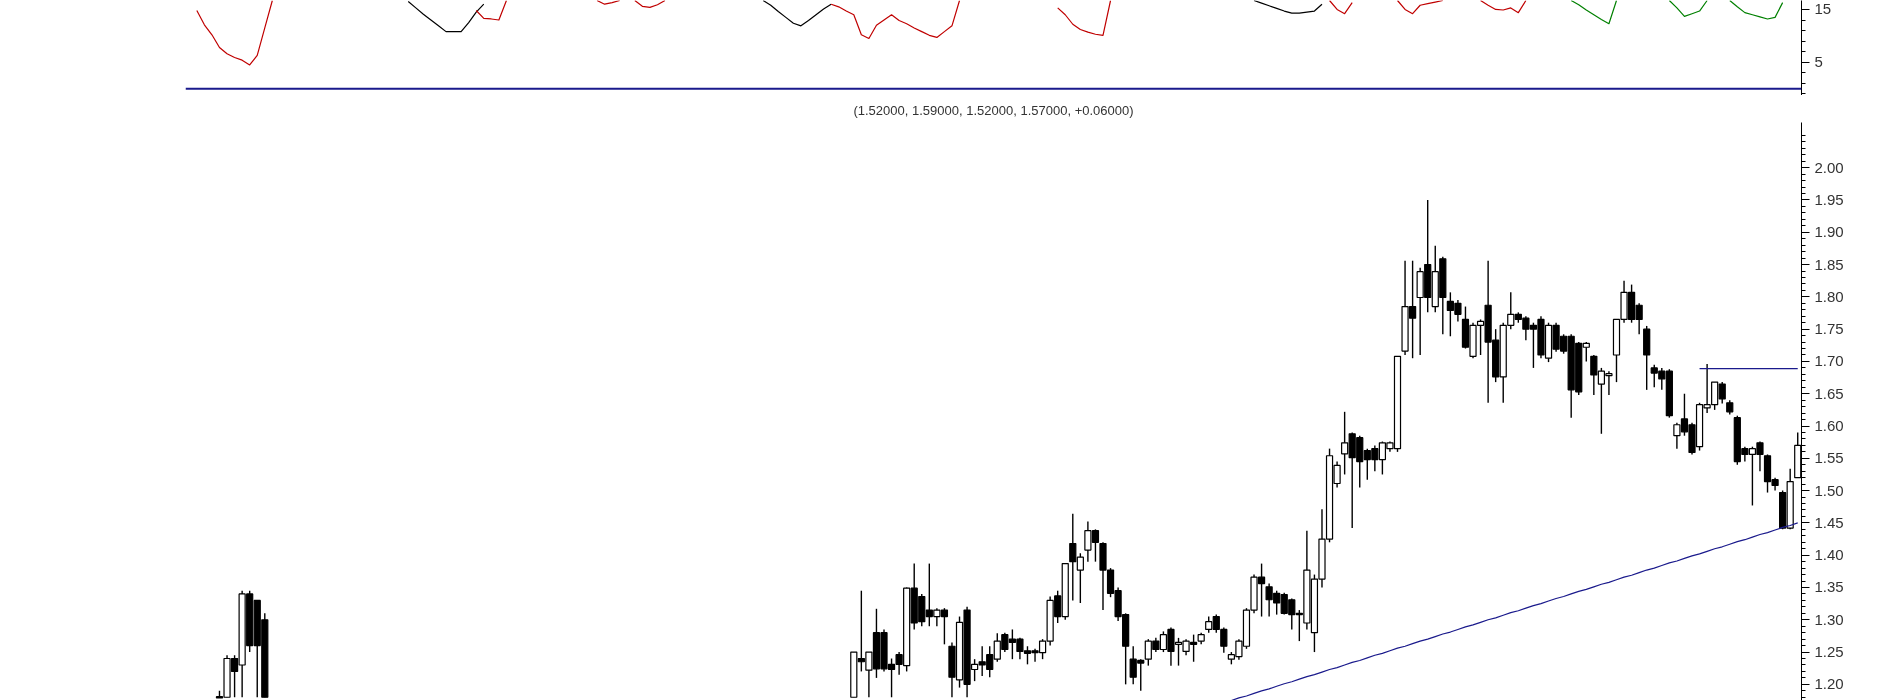 The height and width of the screenshot is (700, 1900). I want to click on y-tick-label: 1.60, so click(1829, 426).